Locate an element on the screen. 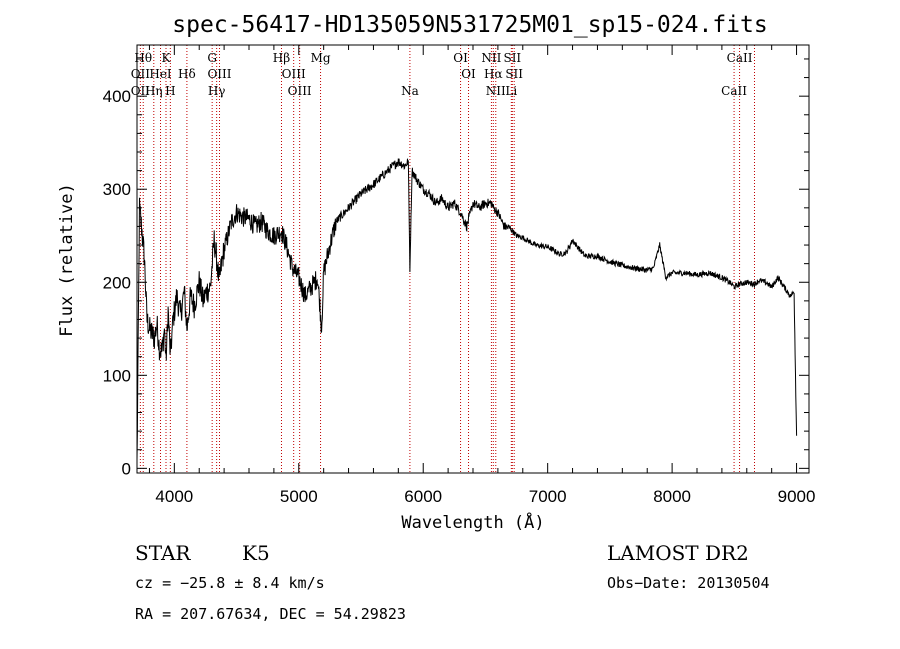 This screenshot has width=900, height=649. sky-coordinates: RA = 207.67634, DEC = 54.29823 is located at coordinates (270, 614).